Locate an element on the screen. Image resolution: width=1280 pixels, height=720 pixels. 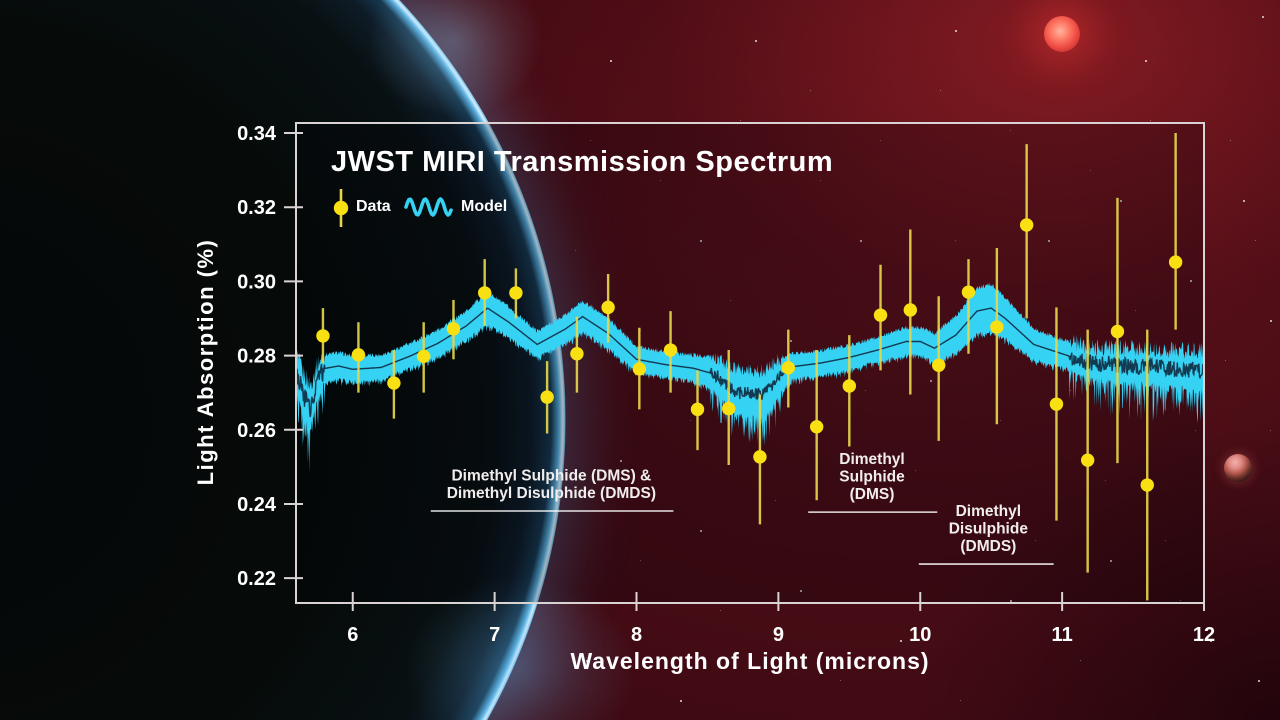
legend-data-dot-icon is located at coordinates (341, 208).